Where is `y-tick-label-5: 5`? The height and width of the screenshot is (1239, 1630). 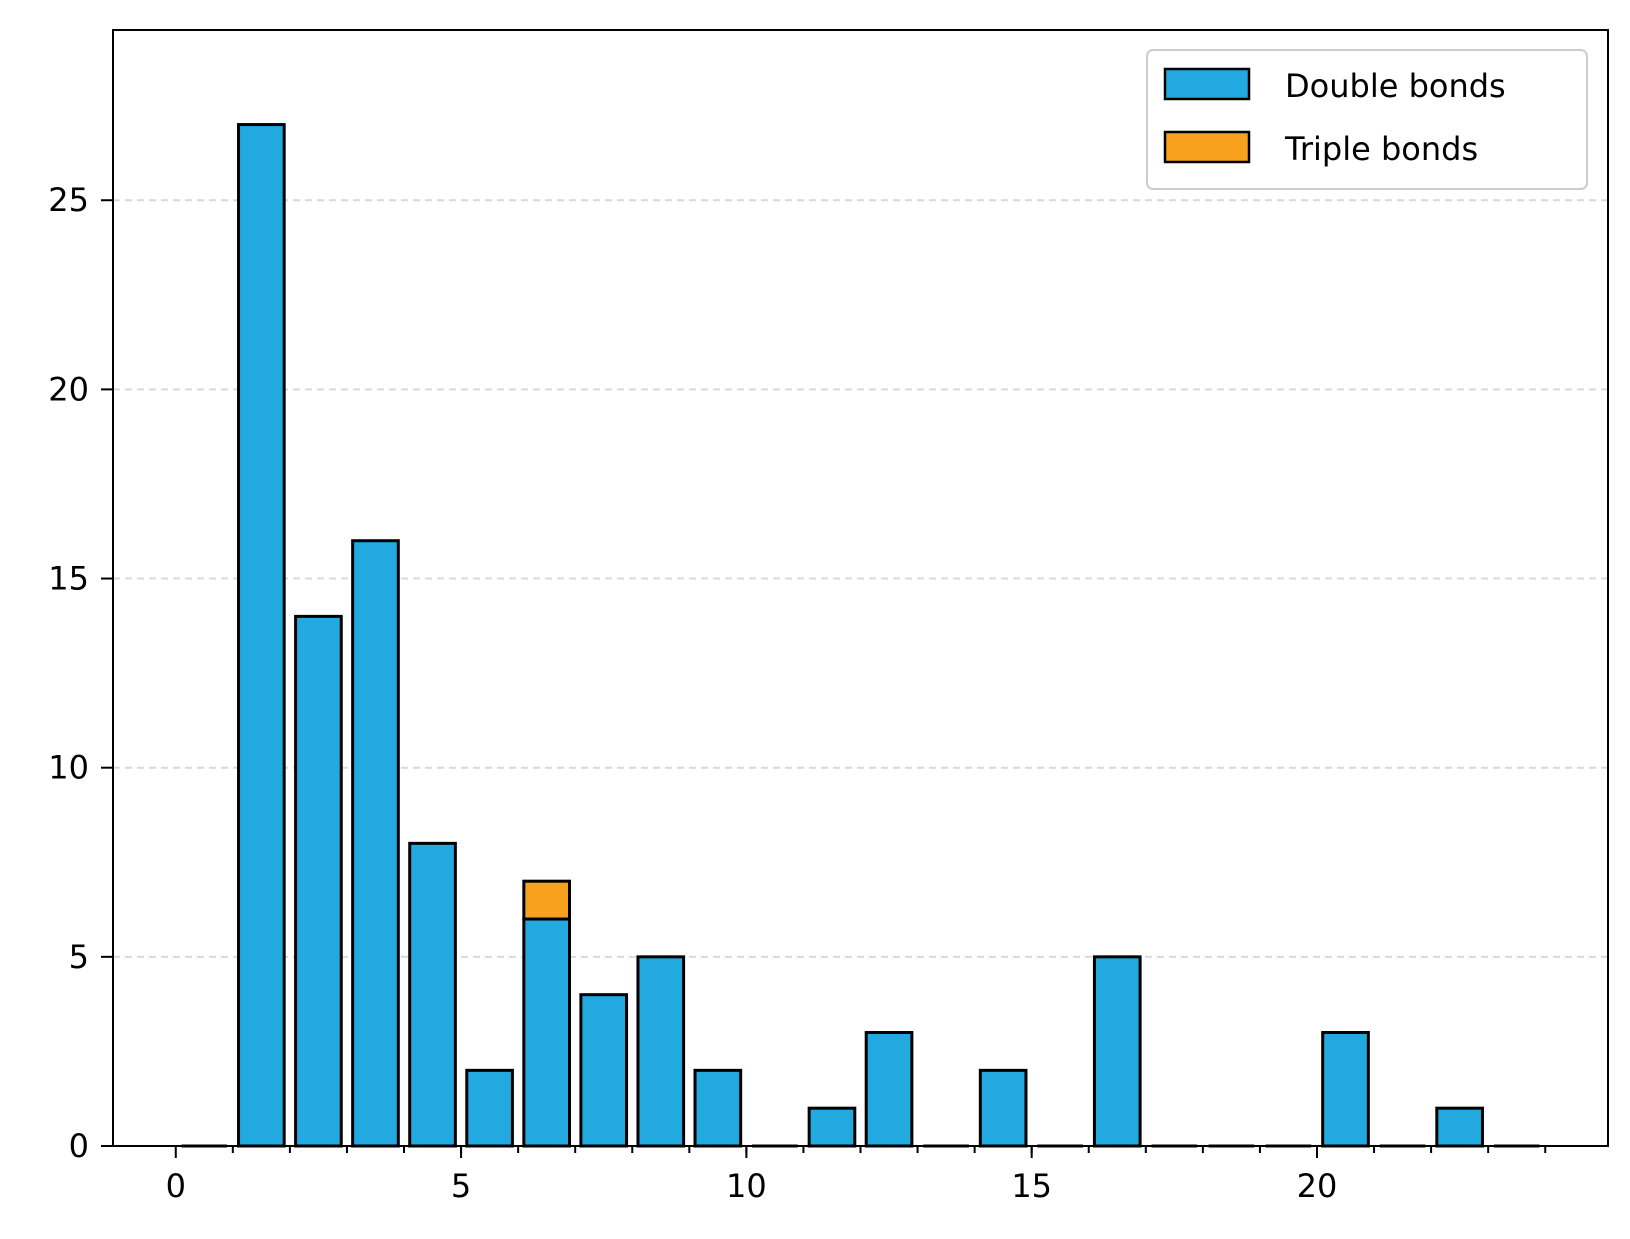
y-tick-label-5: 5 is located at coordinates (79, 957).